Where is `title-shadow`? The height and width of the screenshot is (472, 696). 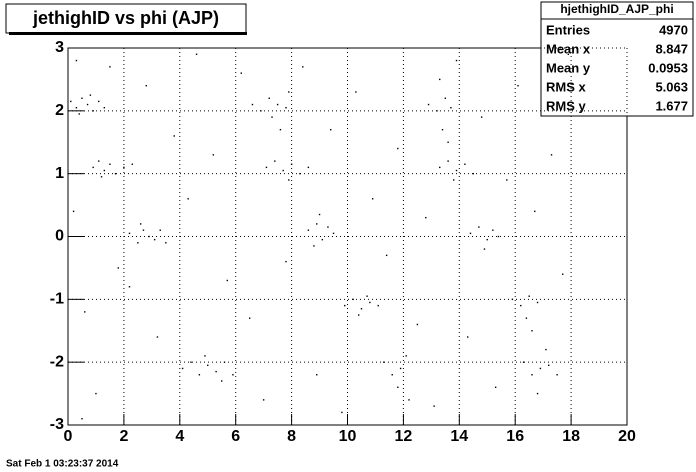
title-shadow is located at coordinates (128, 33).